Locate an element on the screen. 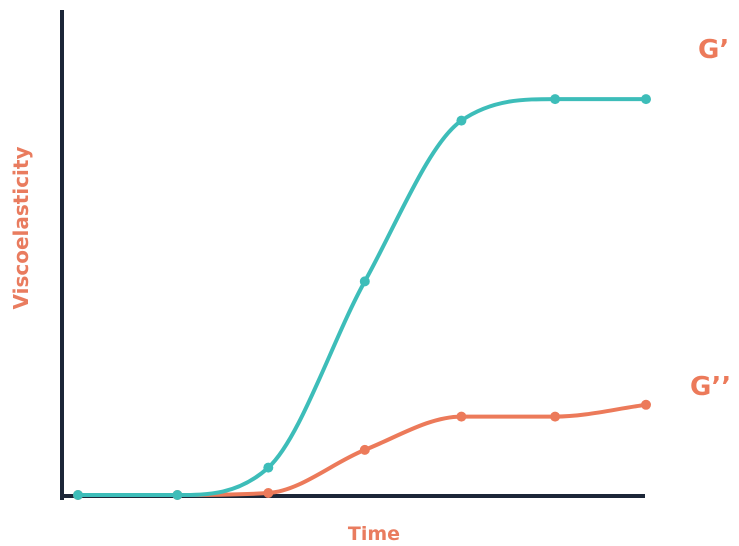 The image size is (739, 546). series-label-g-prime: G’ is located at coordinates (713, 50).